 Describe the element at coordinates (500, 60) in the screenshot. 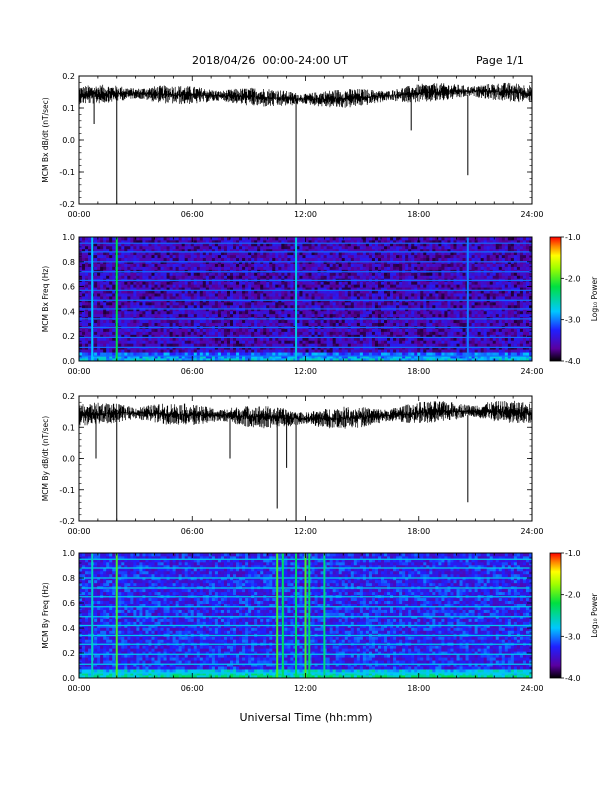

I see `page-number: Page 1/1` at that location.